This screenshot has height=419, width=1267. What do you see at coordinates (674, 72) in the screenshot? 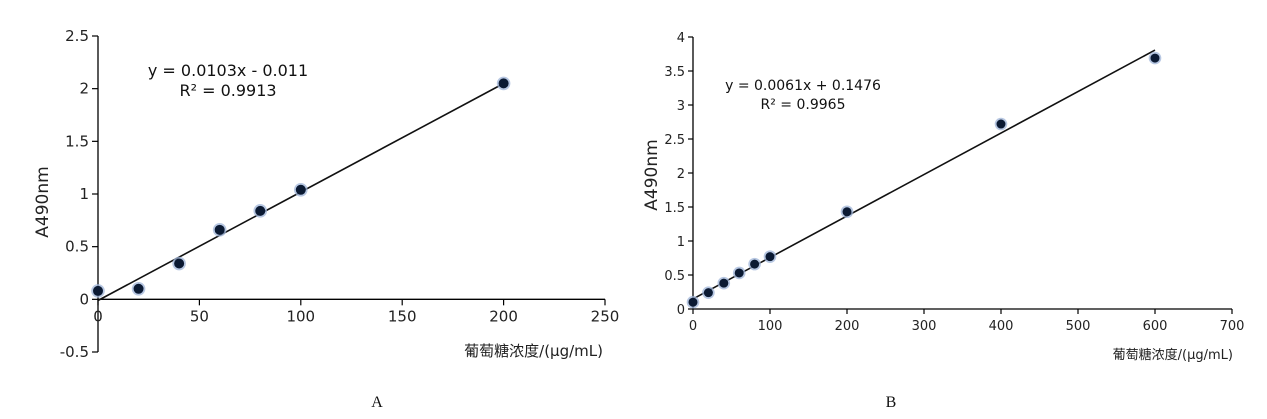
I see `y-tick-label-b: 3.5` at bounding box center [674, 72].